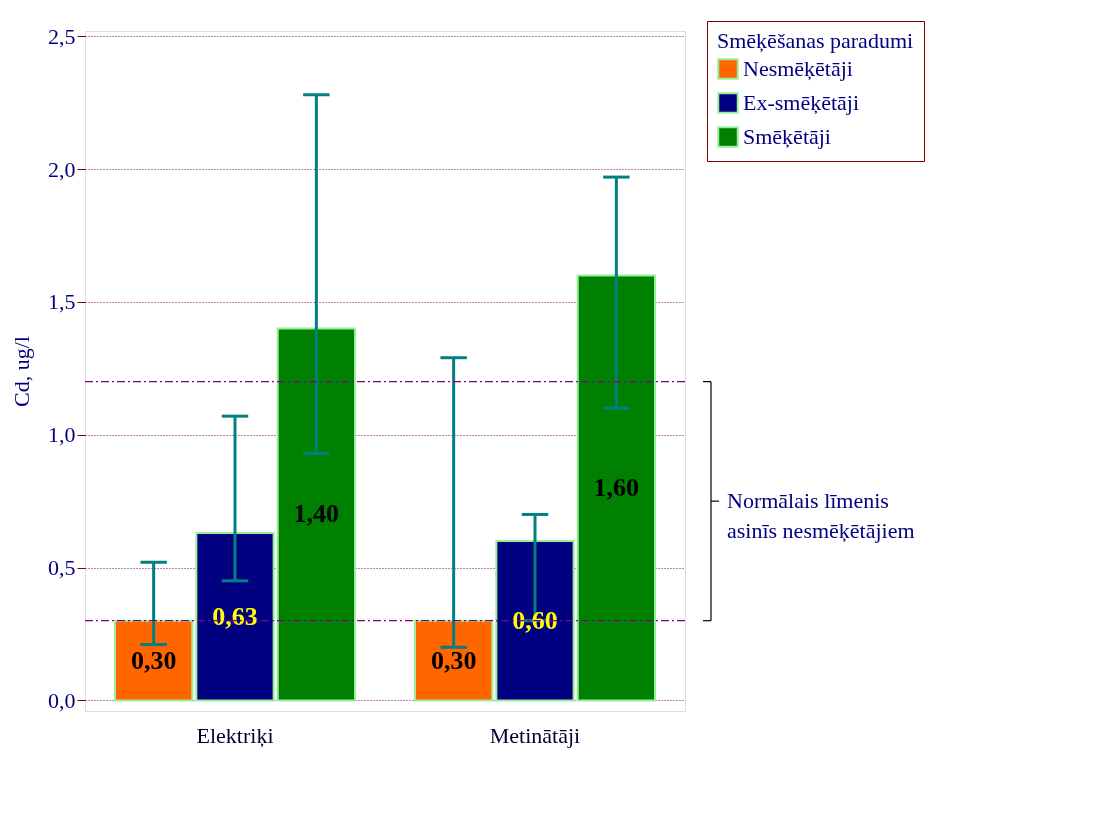 The height and width of the screenshot is (816, 1114). I want to click on data-label: 0,60, so click(535, 620).